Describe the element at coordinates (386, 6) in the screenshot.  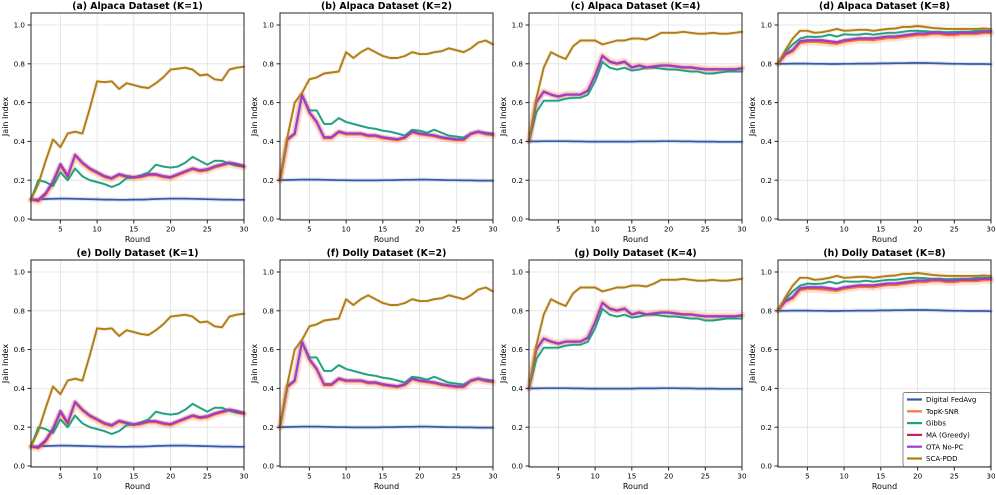
I see `panel-title: (b) Alpaca Dataset (K=2)` at that location.